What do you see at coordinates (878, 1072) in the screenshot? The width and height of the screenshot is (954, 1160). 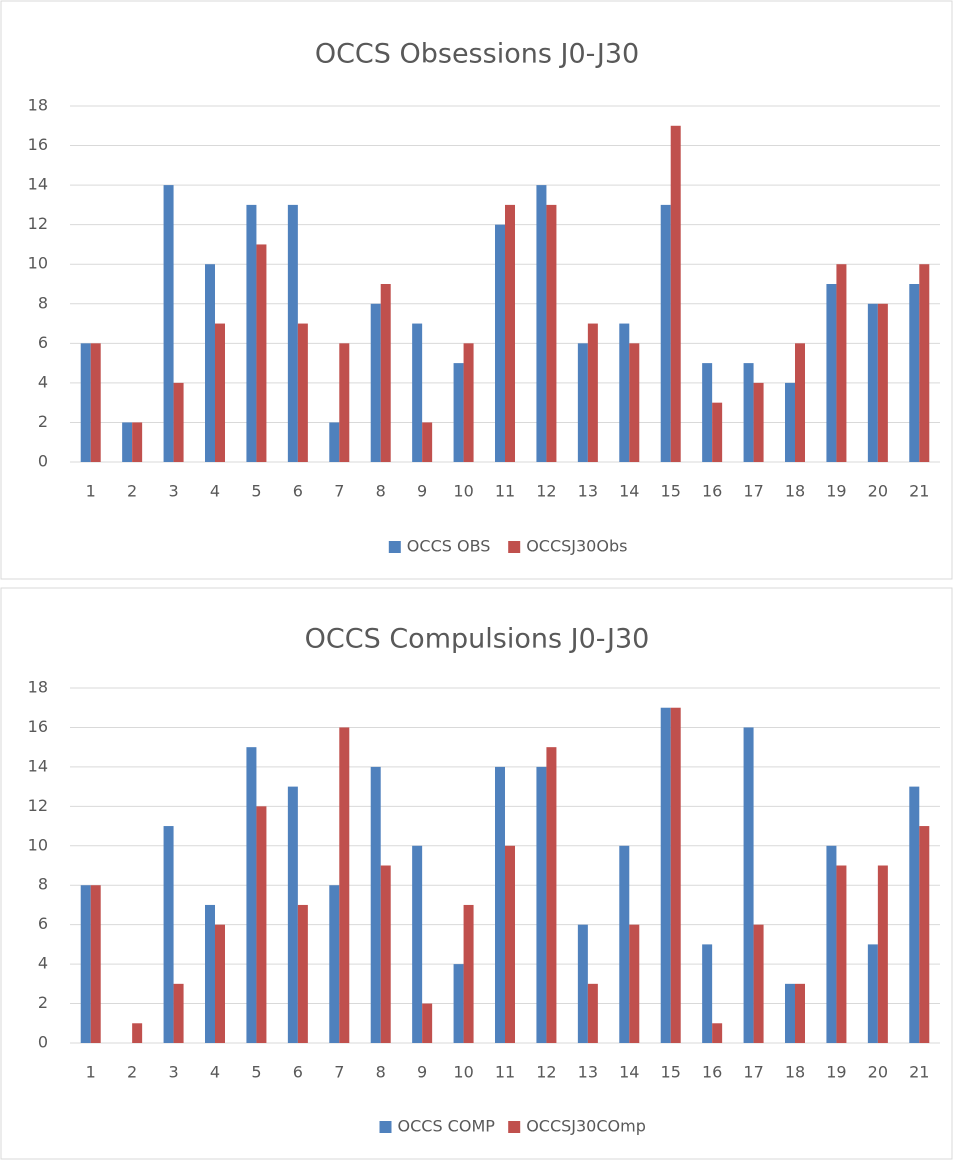 I see `x-tick-label: 20` at bounding box center [878, 1072].